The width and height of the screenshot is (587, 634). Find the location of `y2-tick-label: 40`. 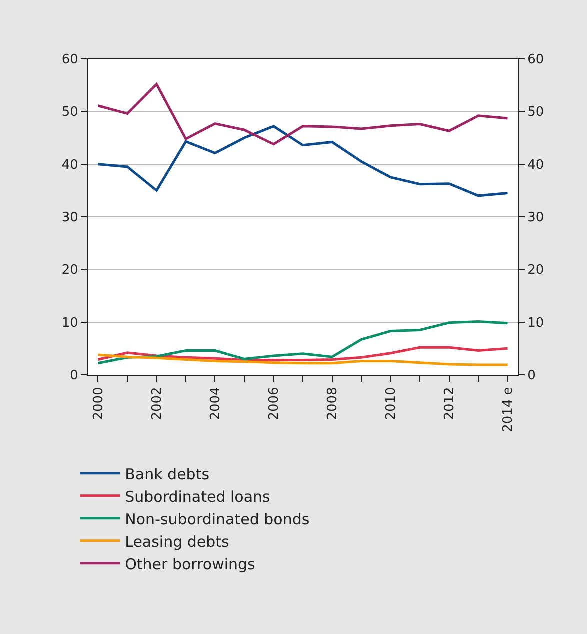

y2-tick-label: 40 is located at coordinates (536, 165).